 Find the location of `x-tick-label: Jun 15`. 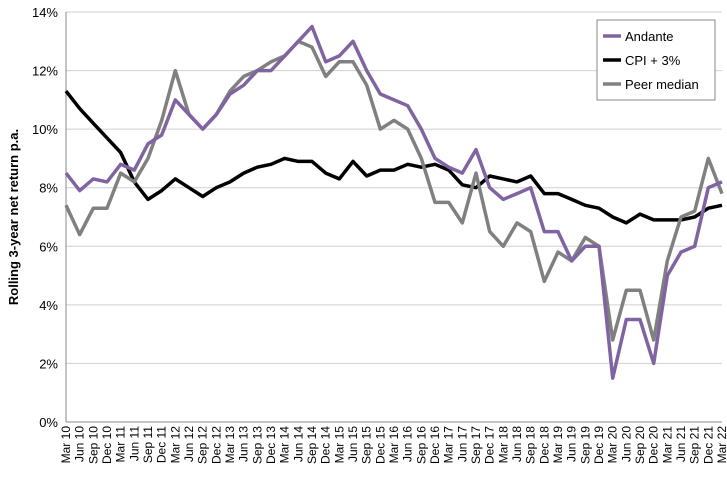

x-tick-label: Jun 15 is located at coordinates (353, 444).